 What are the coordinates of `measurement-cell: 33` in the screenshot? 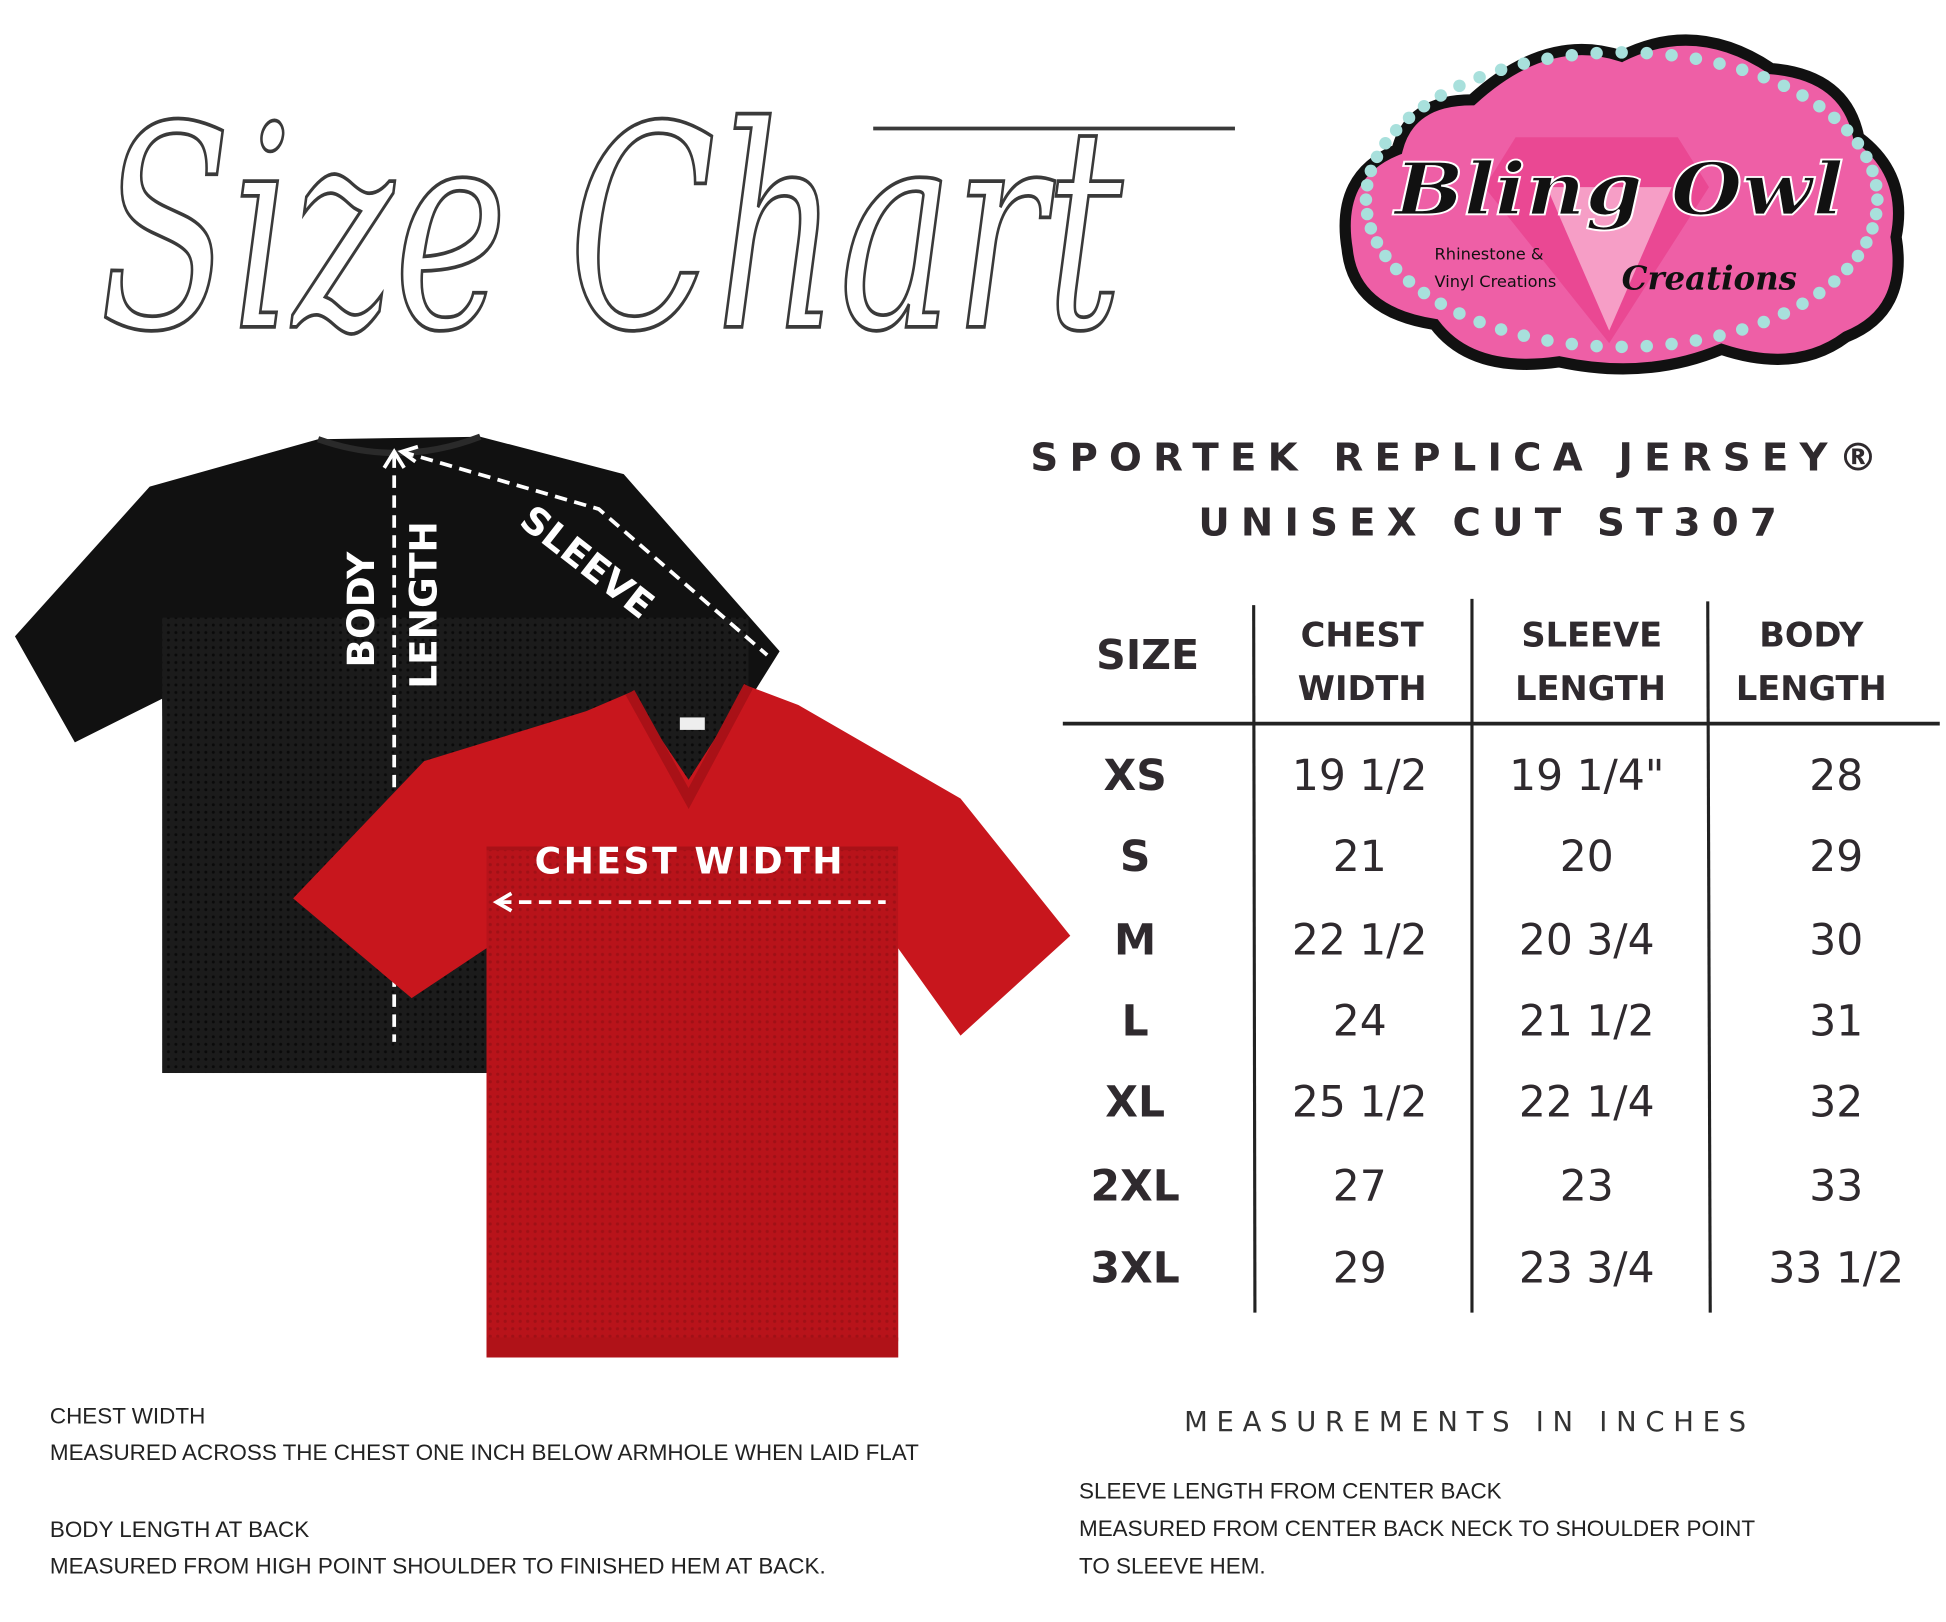 It's located at (1836, 1186).